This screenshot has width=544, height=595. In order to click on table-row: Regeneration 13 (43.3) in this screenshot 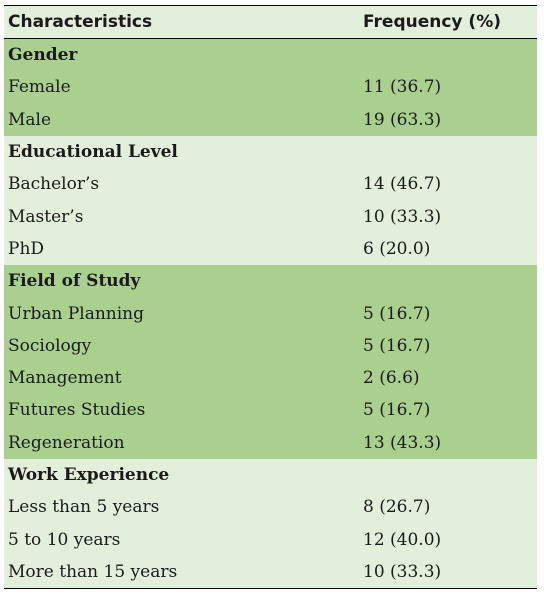, I will do `click(270, 442)`.